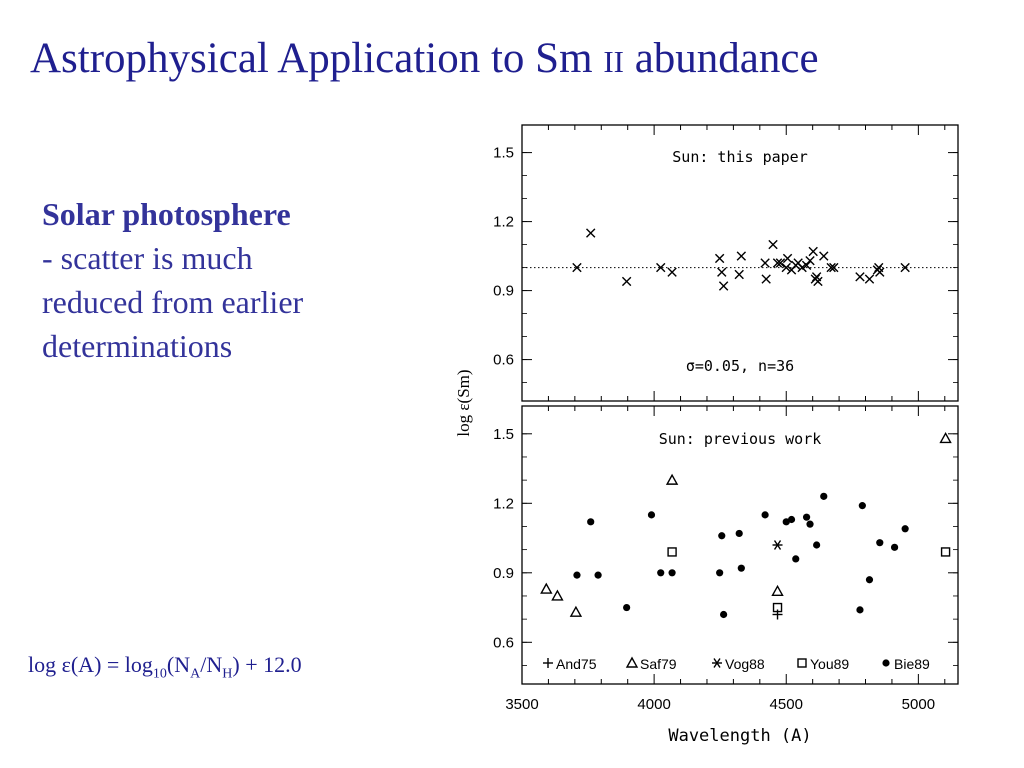 Image resolution: width=1024 pixels, height=768 pixels. I want to click on panel-1-series-4-point-14-shape, so click(791, 519).